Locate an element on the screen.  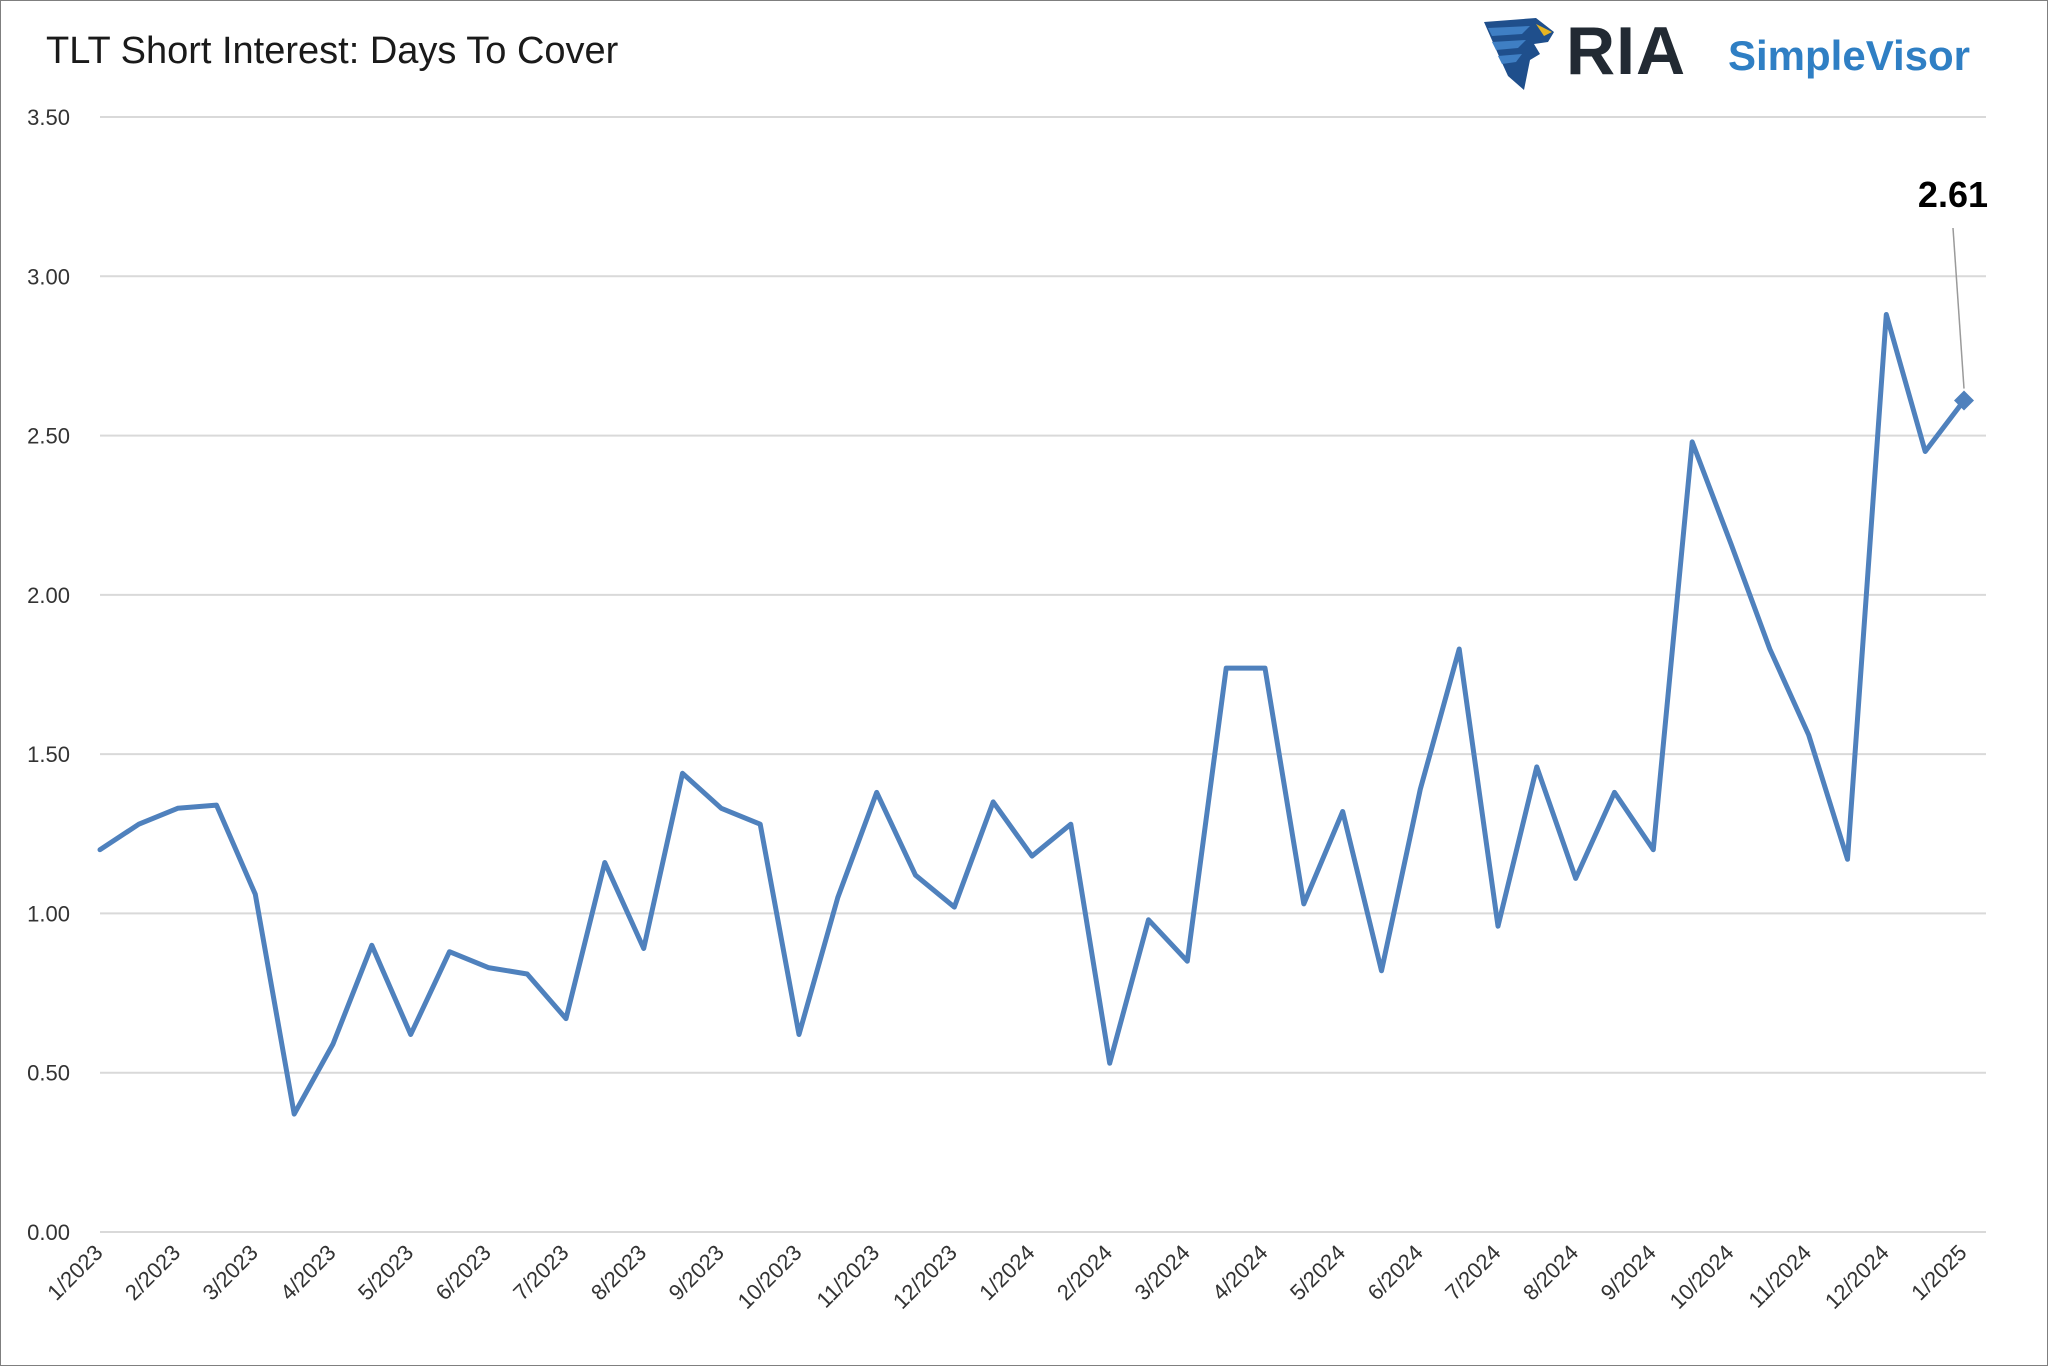
x-tick-label: 12/2023 is located at coordinates (925, 1277).